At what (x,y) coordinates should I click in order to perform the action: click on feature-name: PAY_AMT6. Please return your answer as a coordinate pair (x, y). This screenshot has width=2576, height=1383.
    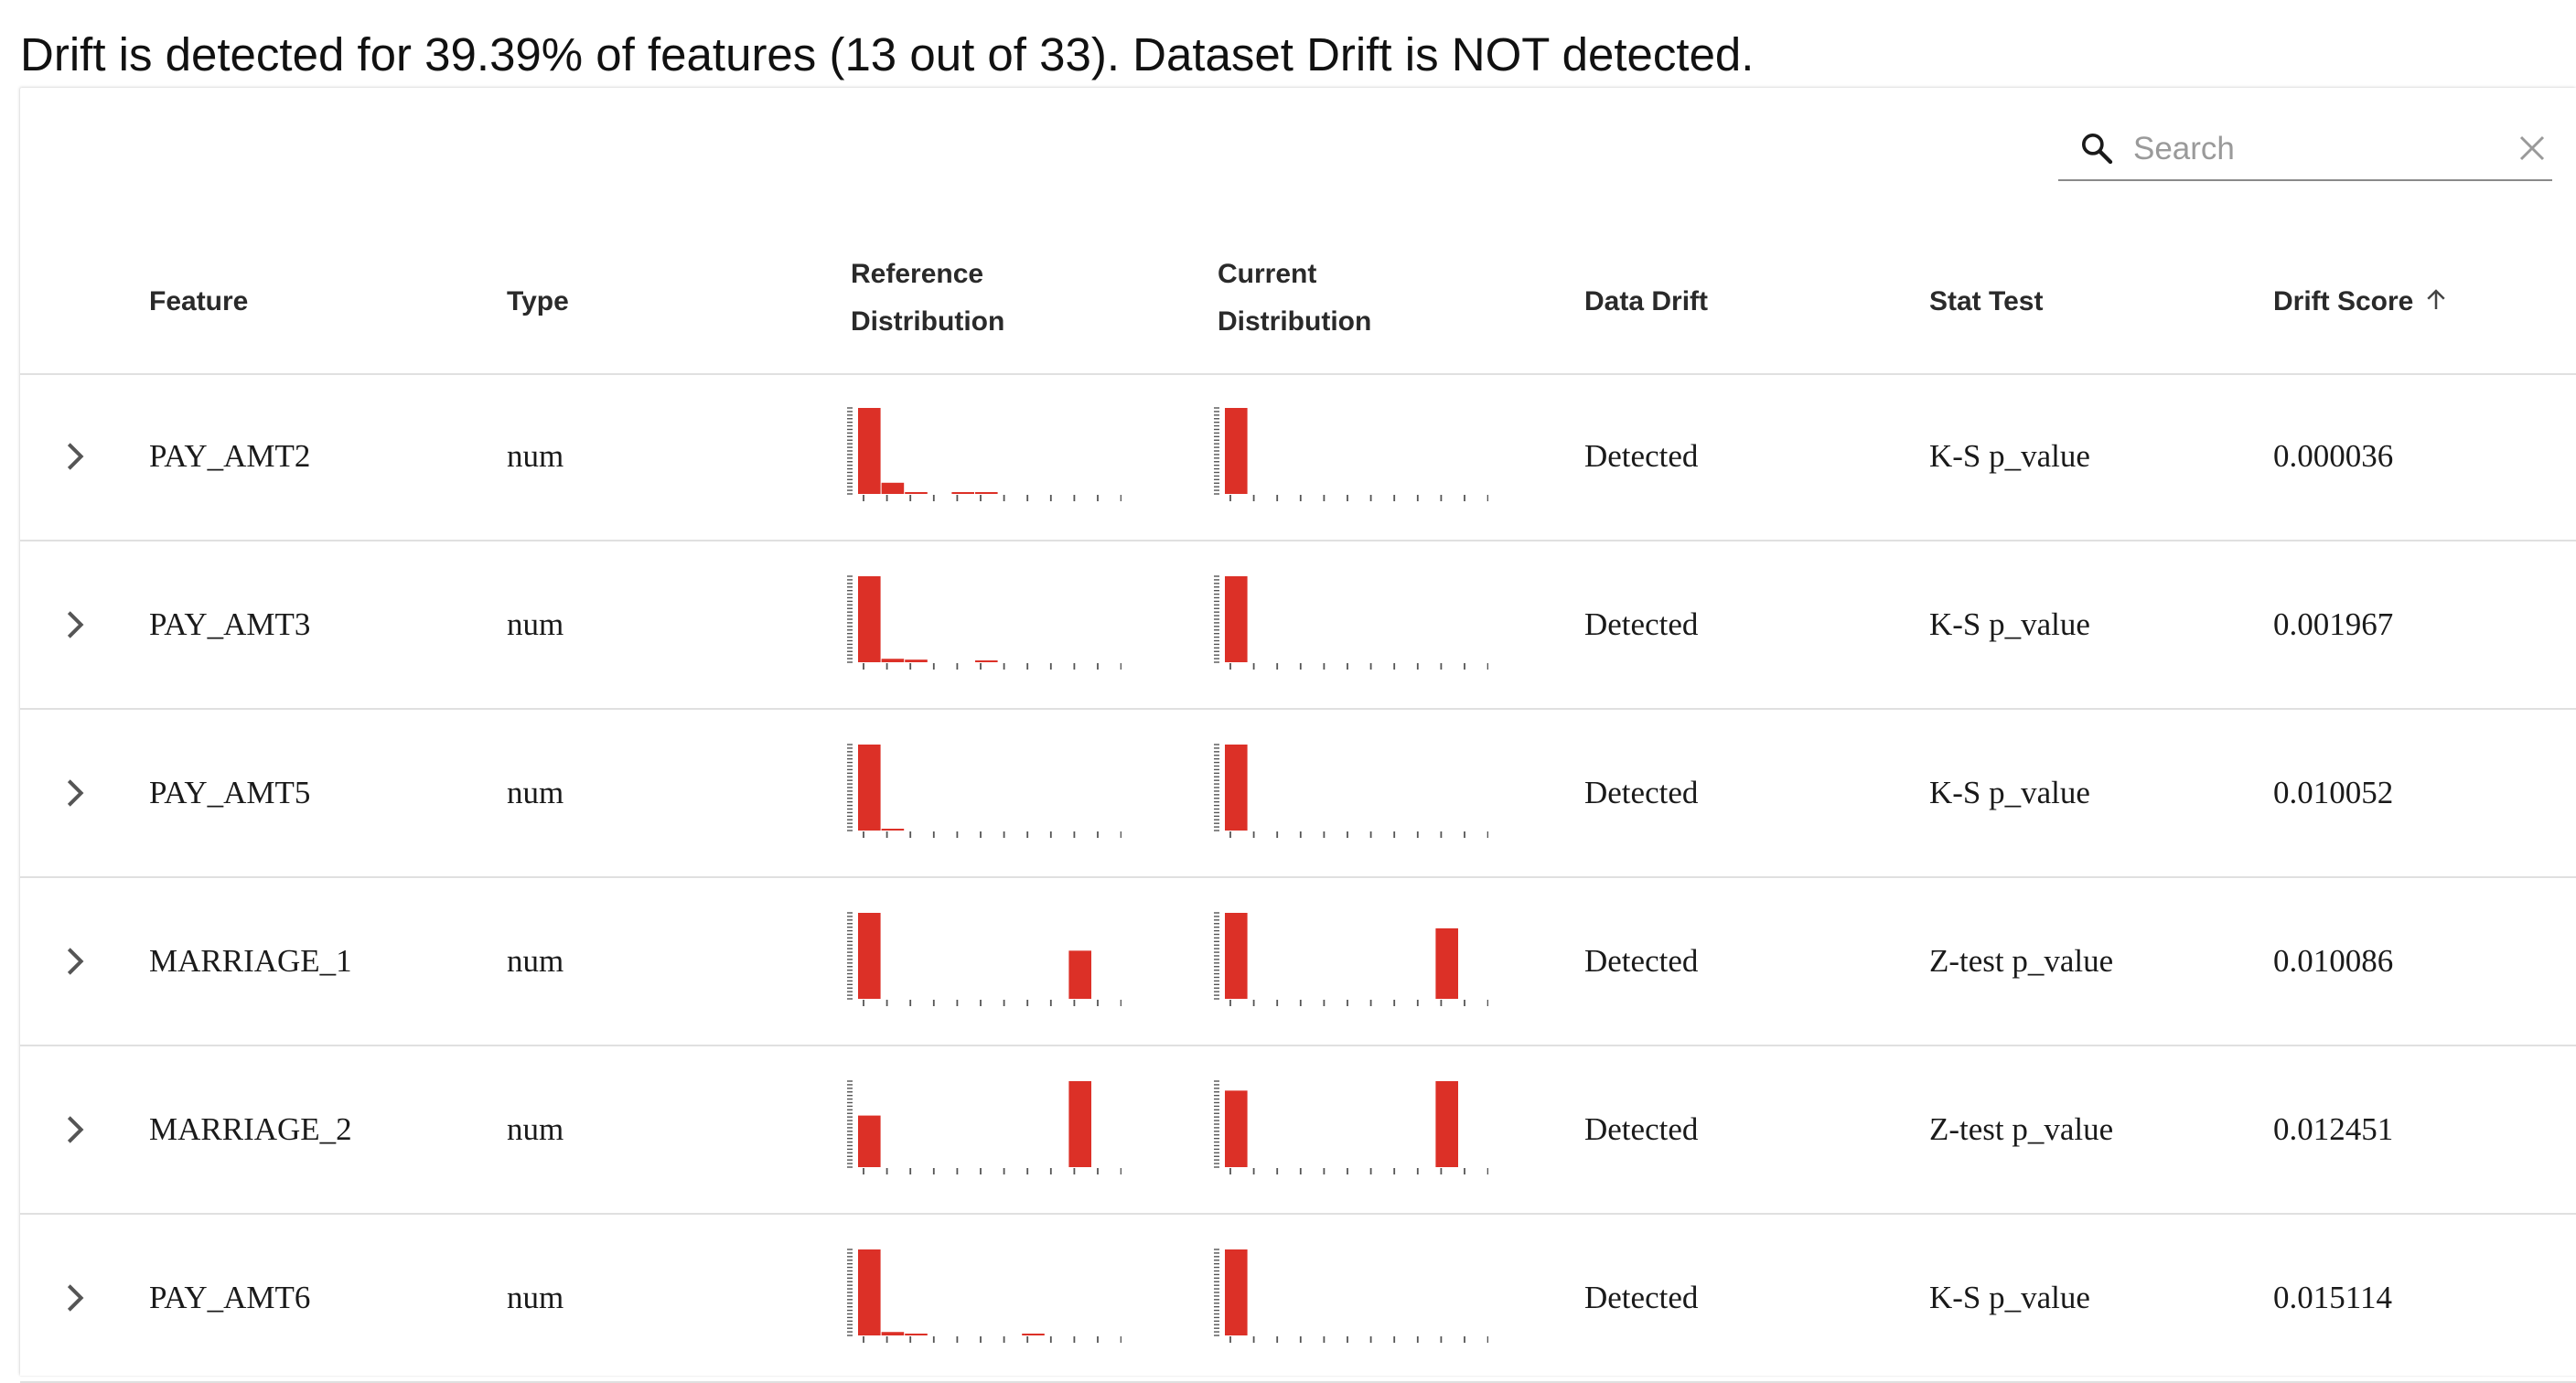
    Looking at the image, I should click on (230, 1297).